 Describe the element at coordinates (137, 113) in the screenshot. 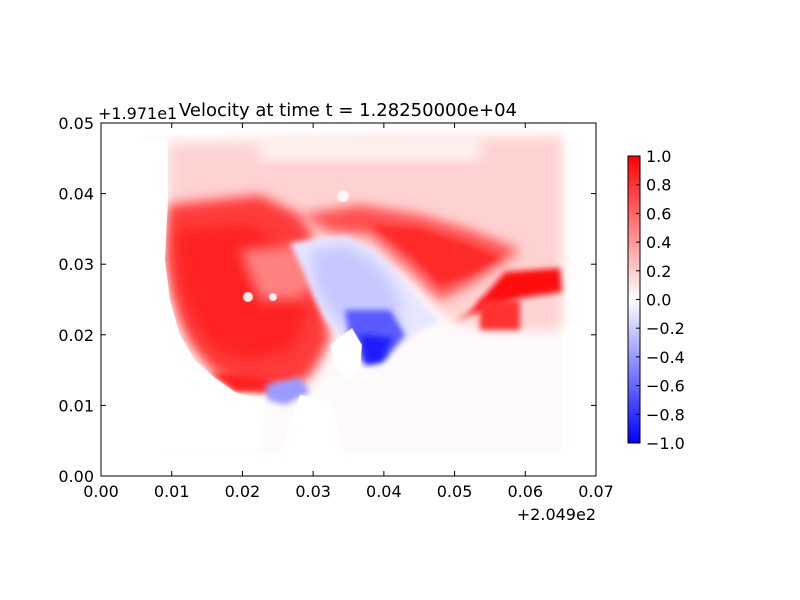

I see `y-offset-label: +1.971e1` at that location.